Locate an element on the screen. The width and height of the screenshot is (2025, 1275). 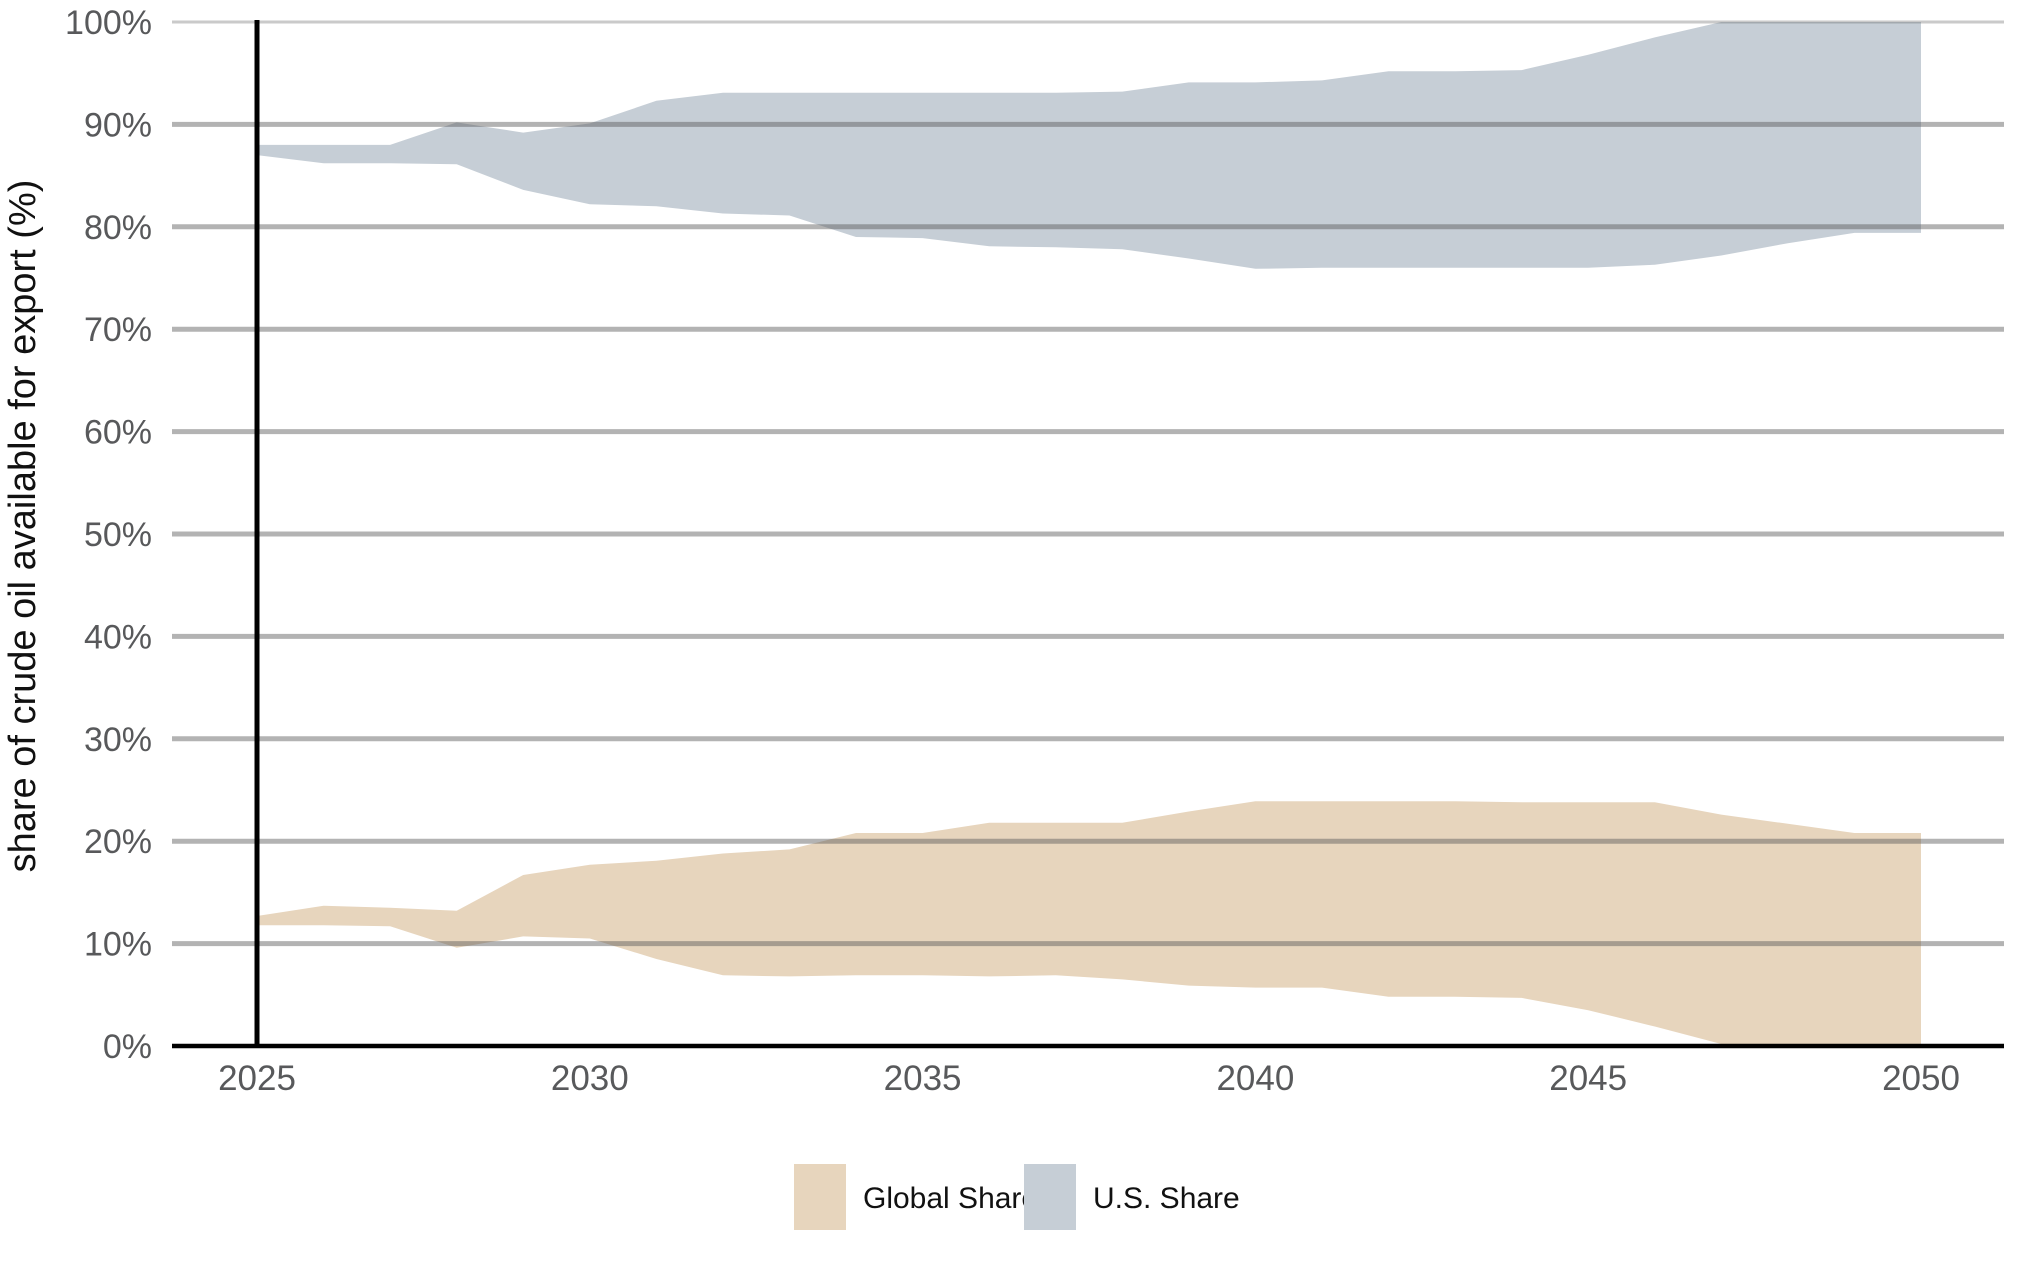
legend-label-global-share: Global Share is located at coordinates (950, 1198).